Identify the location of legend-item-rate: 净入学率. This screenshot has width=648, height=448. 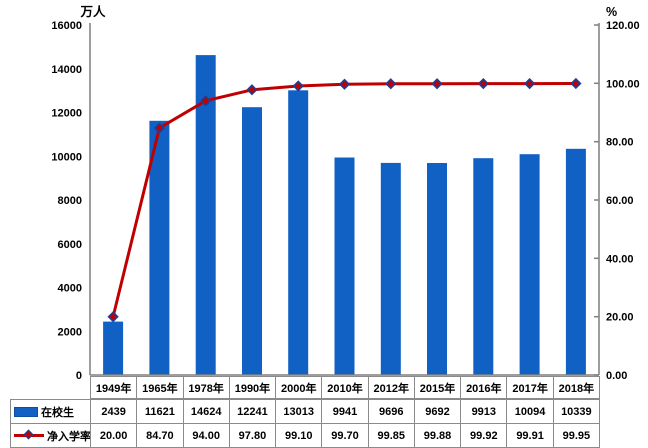
(50, 435).